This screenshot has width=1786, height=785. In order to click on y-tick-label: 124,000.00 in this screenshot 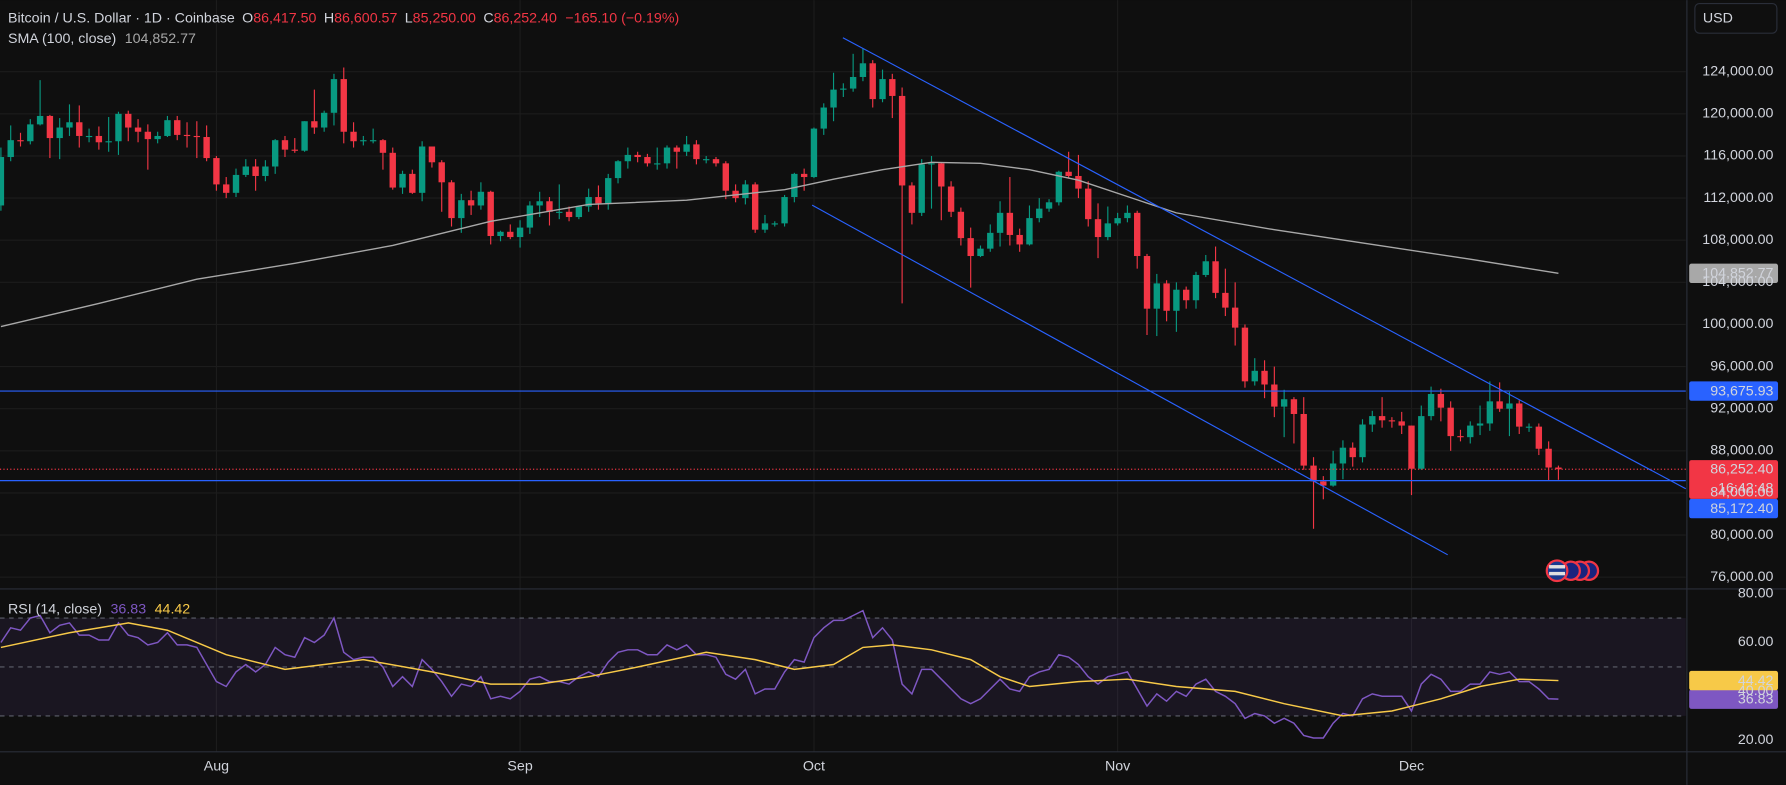, I will do `click(1737, 71)`.